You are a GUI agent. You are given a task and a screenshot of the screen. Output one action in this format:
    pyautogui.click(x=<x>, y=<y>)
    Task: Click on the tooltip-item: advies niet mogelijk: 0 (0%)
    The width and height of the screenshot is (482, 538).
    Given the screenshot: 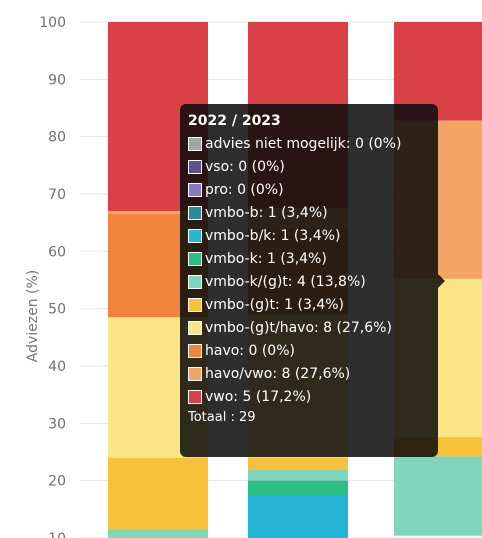 What is the action you would take?
    pyautogui.click(x=309, y=143)
    